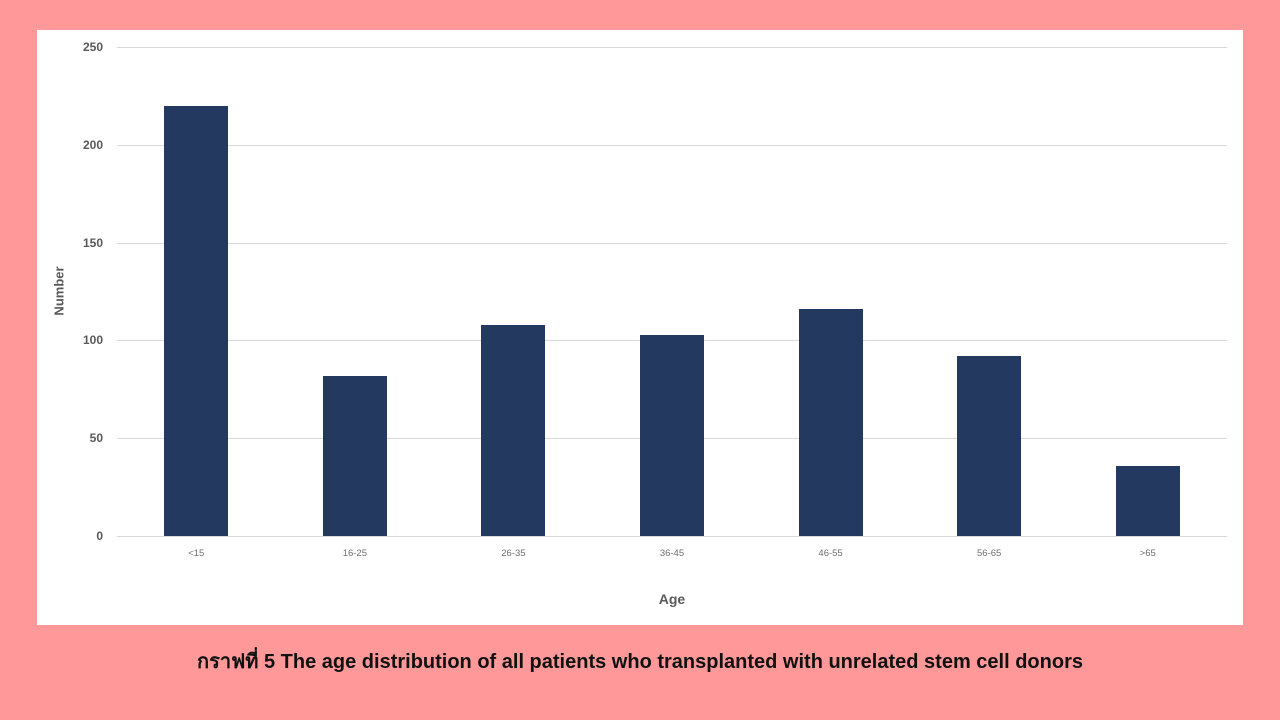 The image size is (1280, 720). Describe the element at coordinates (989, 553) in the screenshot. I see `x-tick-label: 56-65` at that location.